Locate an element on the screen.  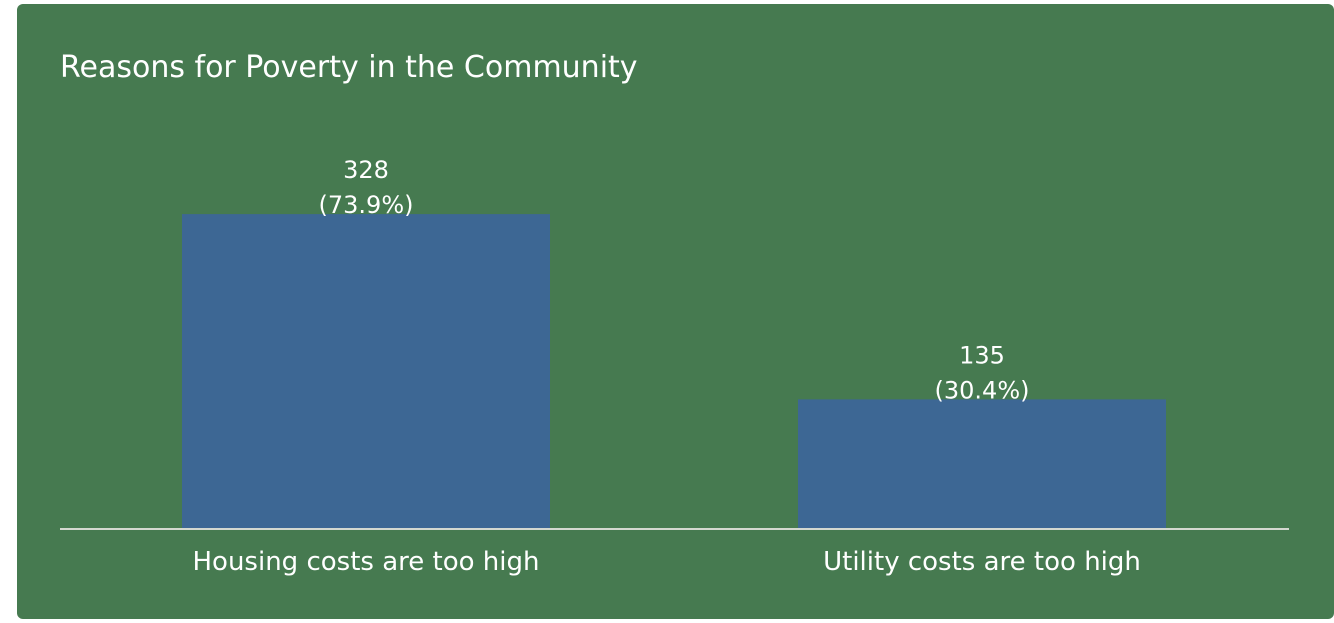
category-label-1: Housing costs are too high is located at coordinates (366, 562).